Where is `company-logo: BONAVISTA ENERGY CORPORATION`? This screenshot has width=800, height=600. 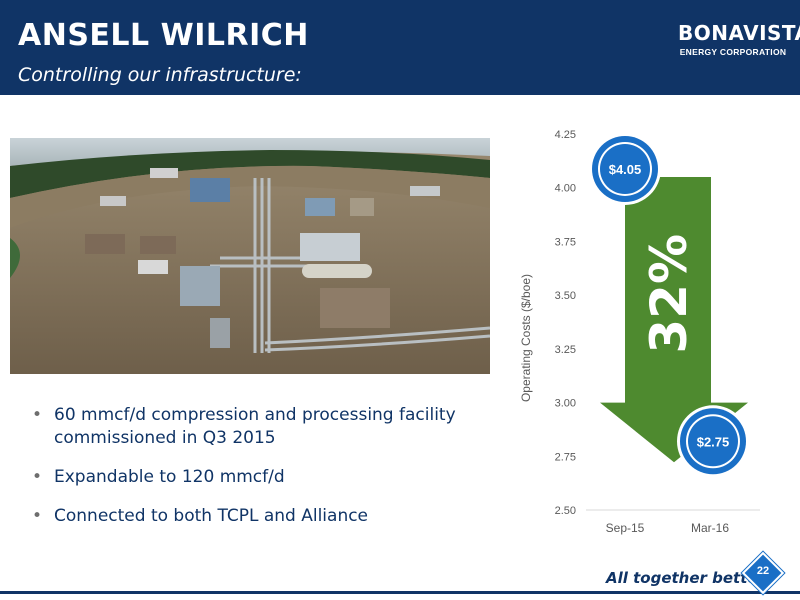 company-logo: BONAVISTA ENERGY CORPORATION is located at coordinates (739, 39).